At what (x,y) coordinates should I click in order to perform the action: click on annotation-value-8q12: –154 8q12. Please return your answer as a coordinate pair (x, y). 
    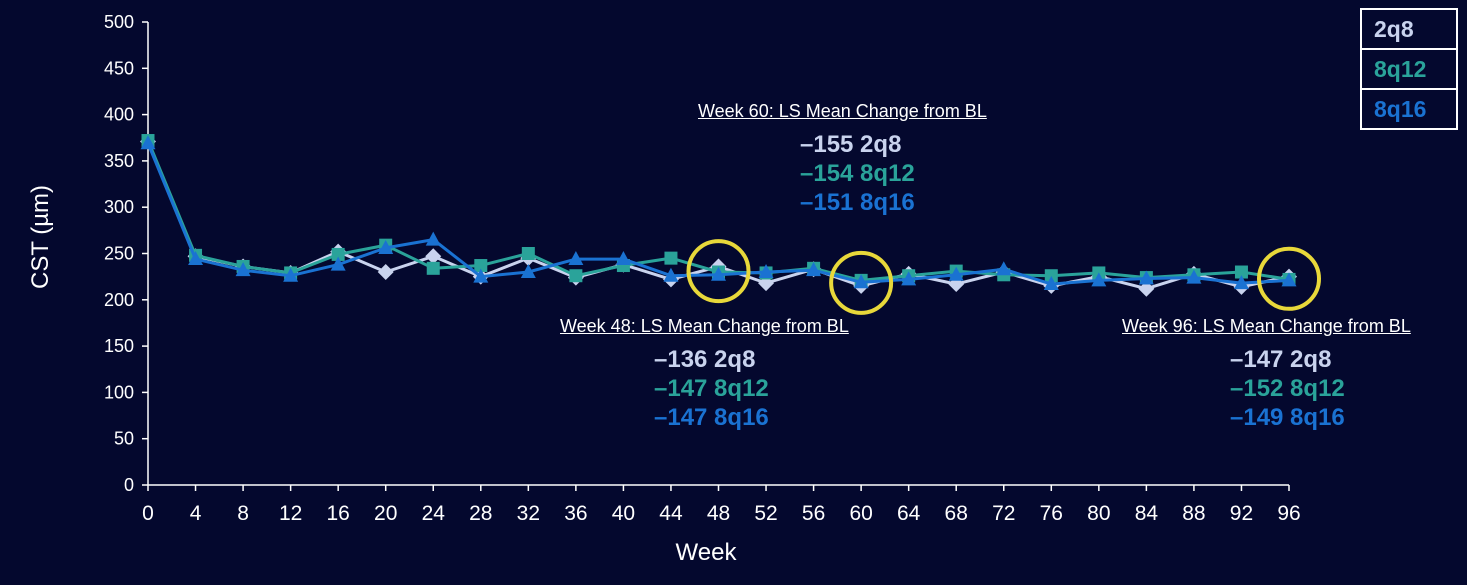
    Looking at the image, I should click on (857, 173).